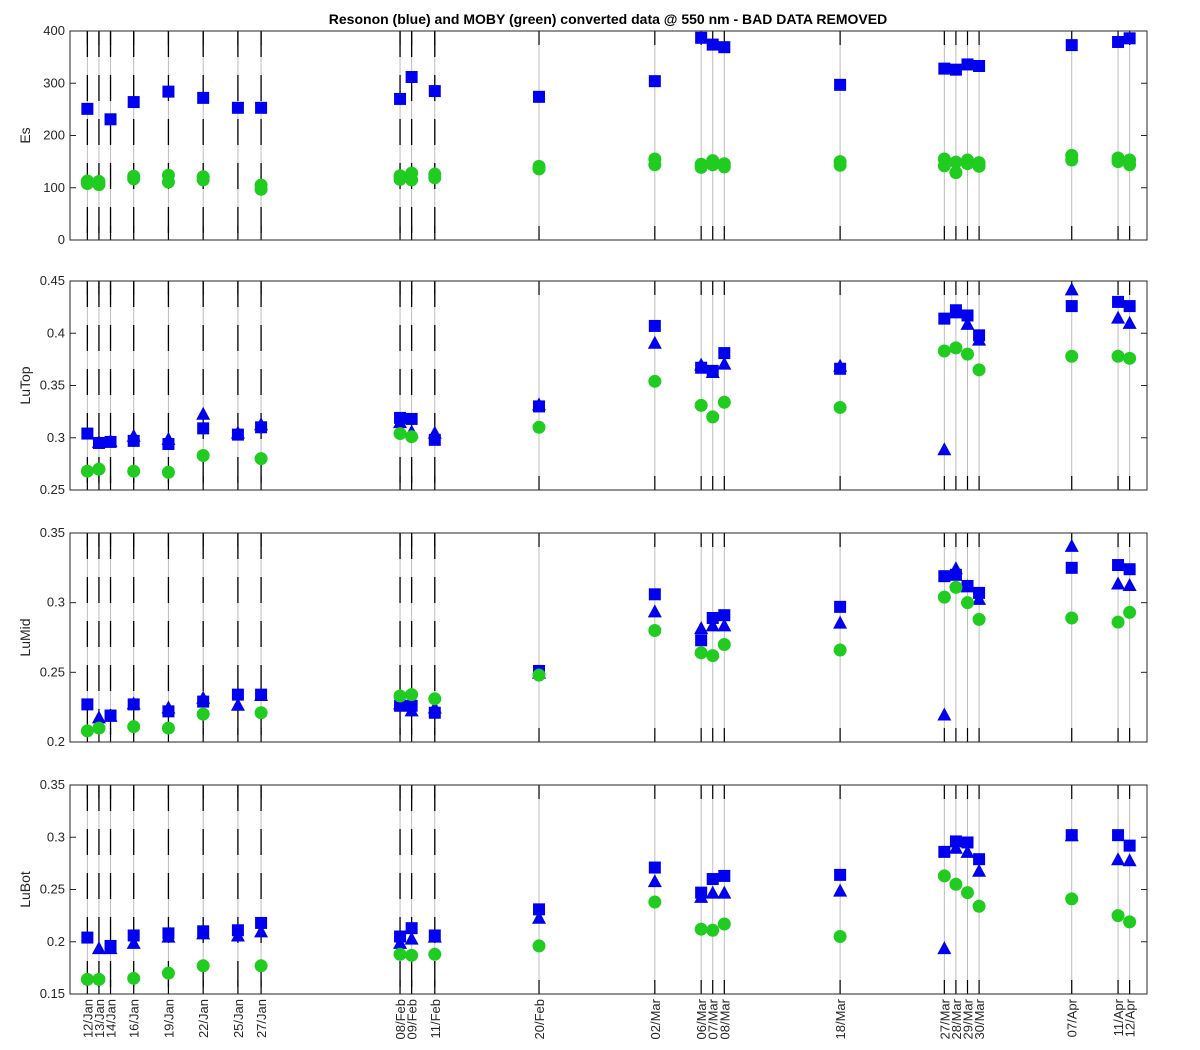  I want to click on x-tick-label: 12/Apr, so click(1130, 1017).